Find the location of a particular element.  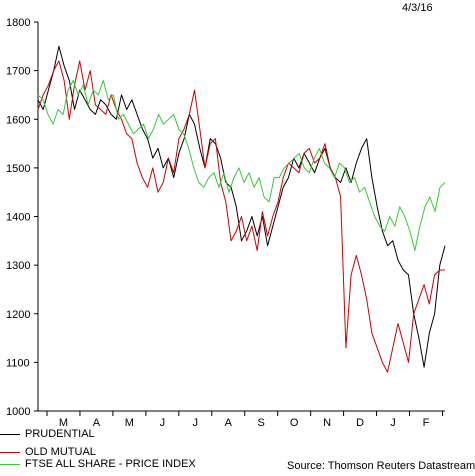

y-axis-ticks: 1000 1100 1200 1300 1400 1500 1600 1700 1800 is located at coordinates (22, 217).